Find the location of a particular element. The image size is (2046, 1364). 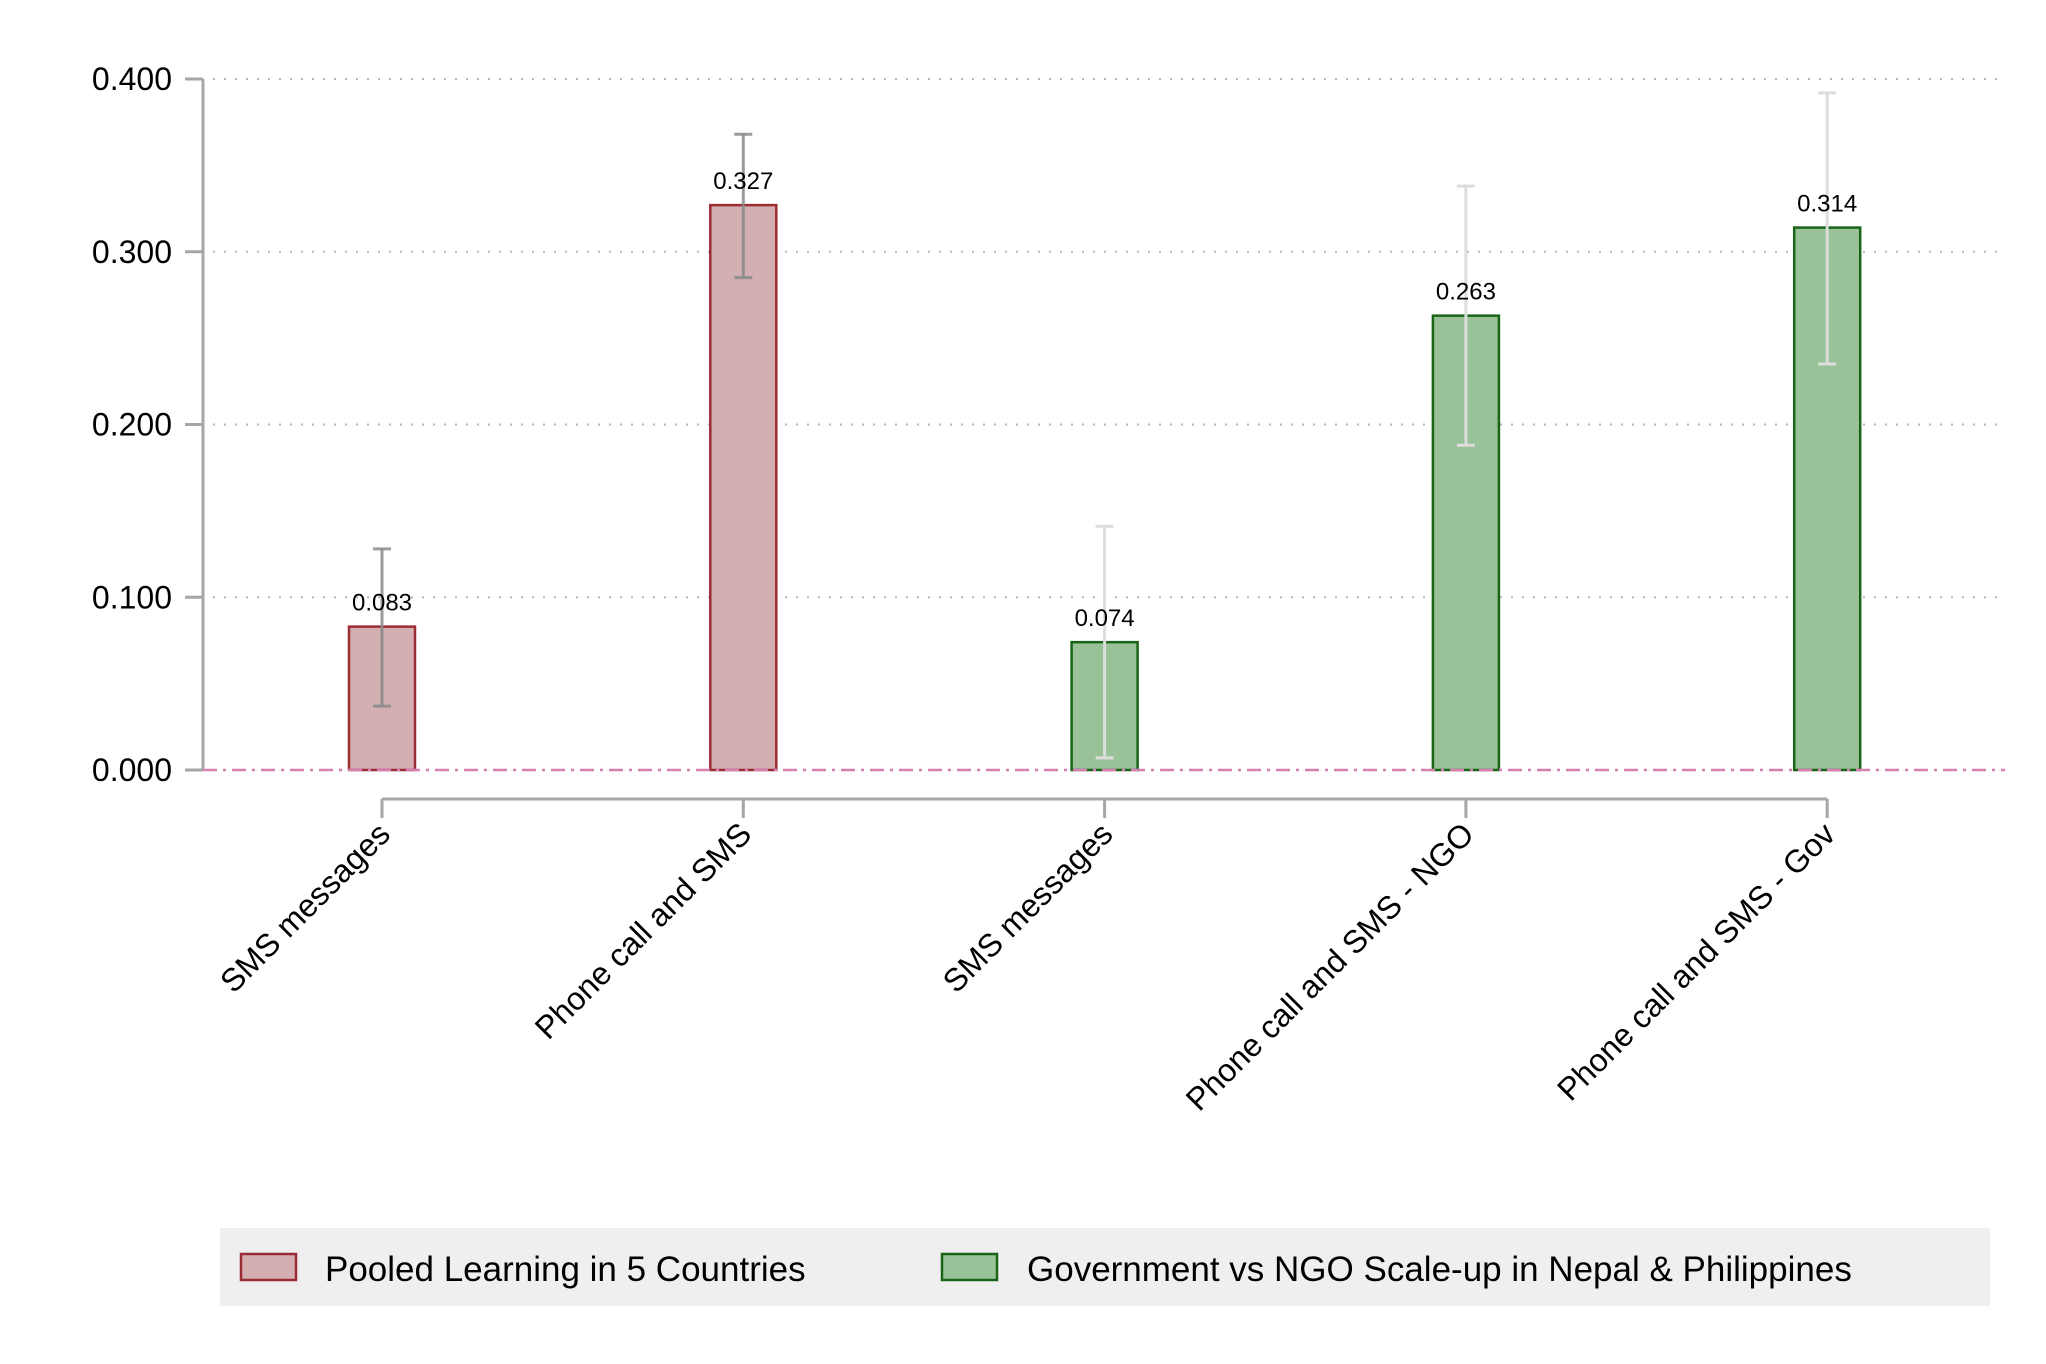

bar is located at coordinates (743, 487).